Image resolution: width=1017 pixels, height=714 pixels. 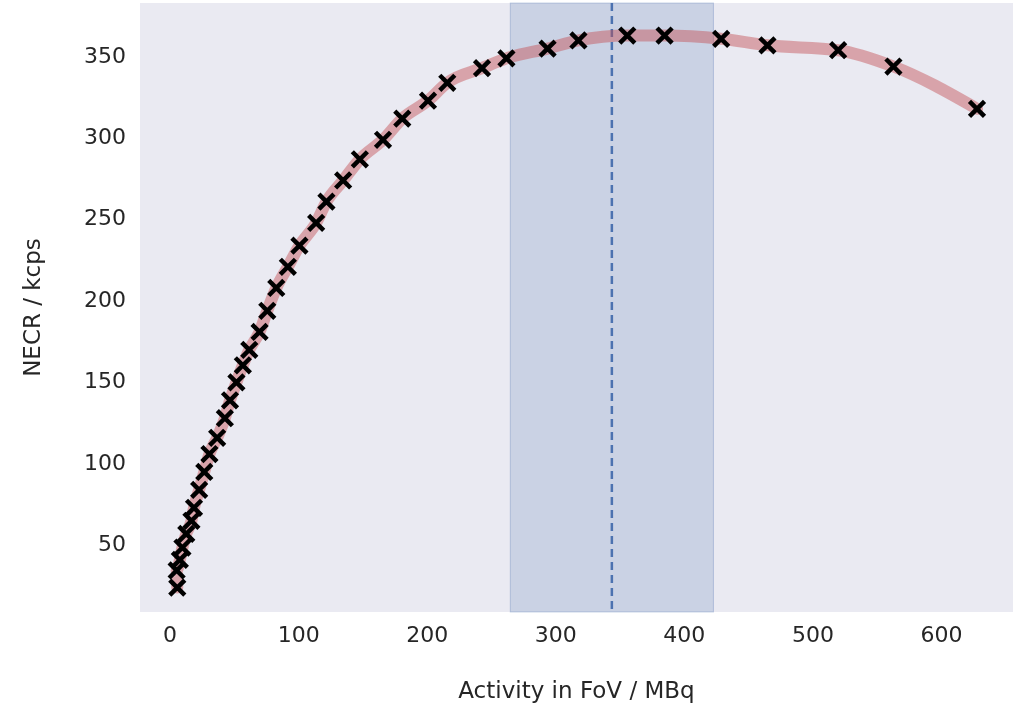 What do you see at coordinates (105, 462) in the screenshot?
I see `y-tick-label: 100` at bounding box center [105, 462].